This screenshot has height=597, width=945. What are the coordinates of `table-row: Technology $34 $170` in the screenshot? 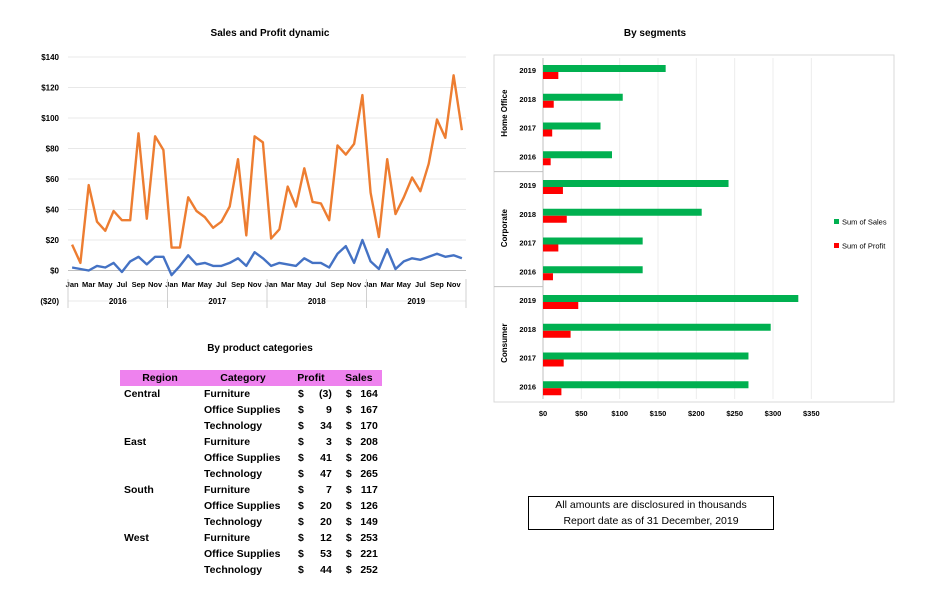 It's located at (251, 426).